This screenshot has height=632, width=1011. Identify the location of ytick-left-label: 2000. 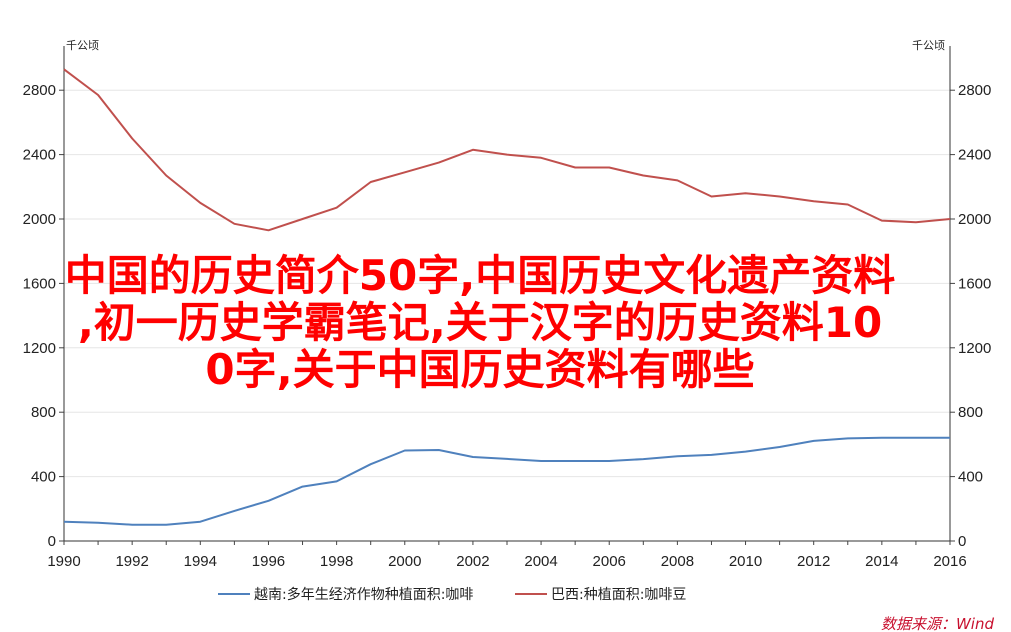
(39, 219).